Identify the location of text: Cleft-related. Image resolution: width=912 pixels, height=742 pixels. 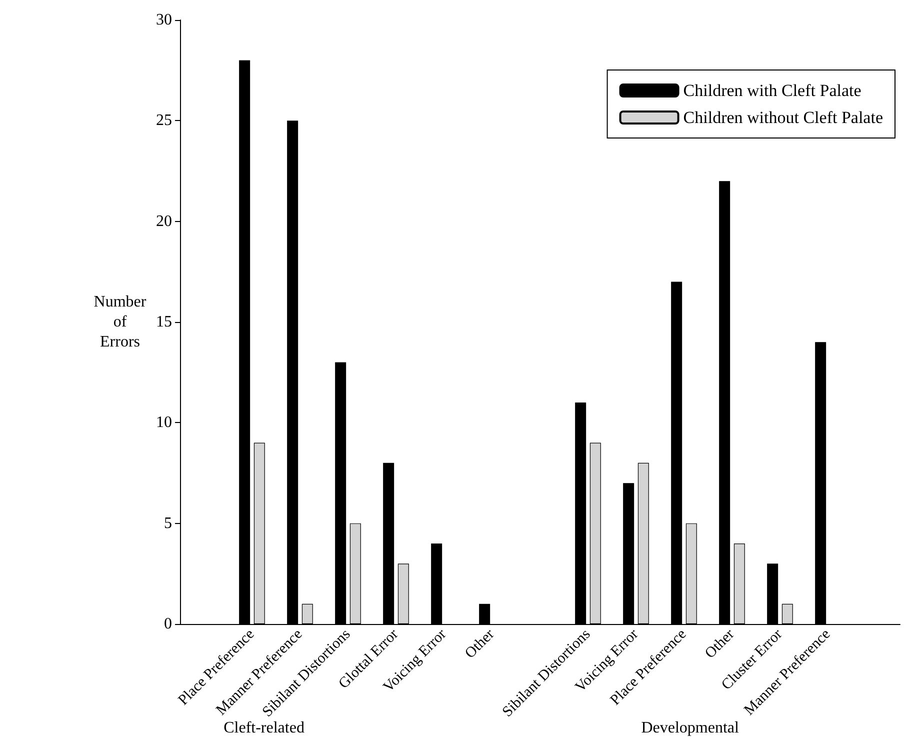
(264, 728).